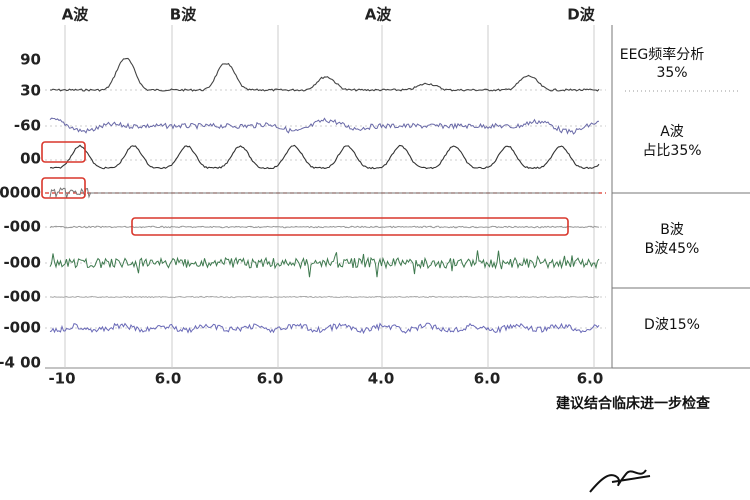  What do you see at coordinates (30, 60) in the screenshot?
I see `y-label: 90` at bounding box center [30, 60].